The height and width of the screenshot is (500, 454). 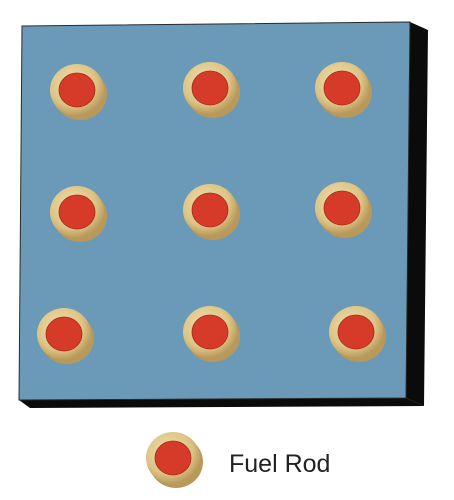 I want to click on moderator-block-shadow, so click(x=417, y=214).